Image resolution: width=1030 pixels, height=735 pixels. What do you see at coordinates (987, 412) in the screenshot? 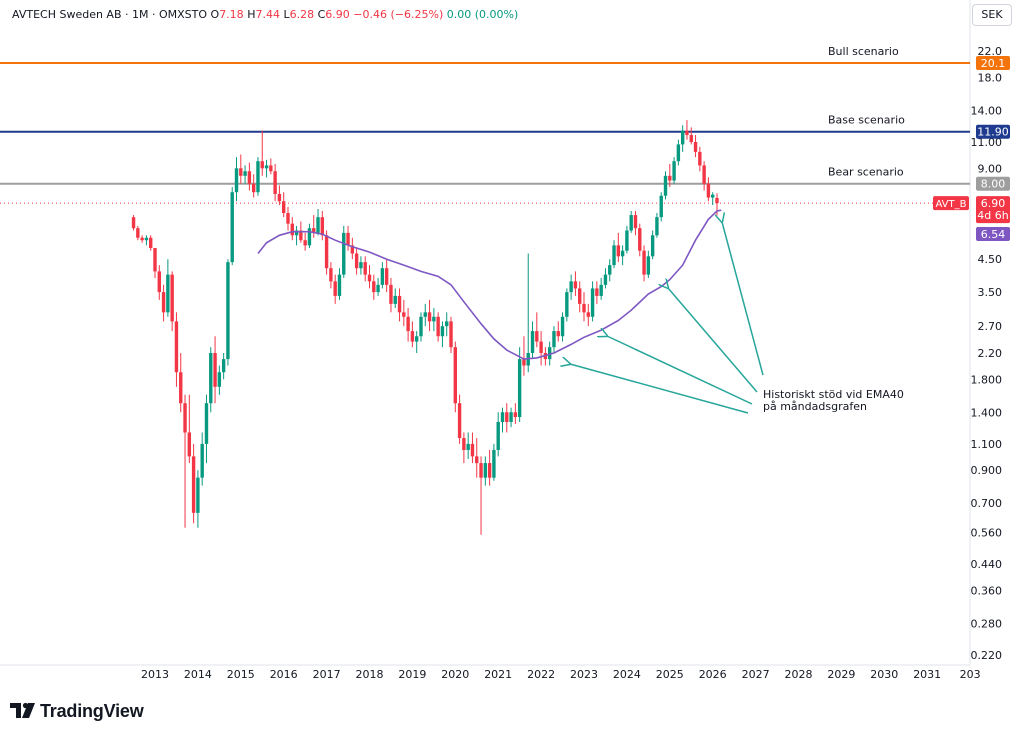
I see `y-tick-label: 1.400` at bounding box center [987, 412].